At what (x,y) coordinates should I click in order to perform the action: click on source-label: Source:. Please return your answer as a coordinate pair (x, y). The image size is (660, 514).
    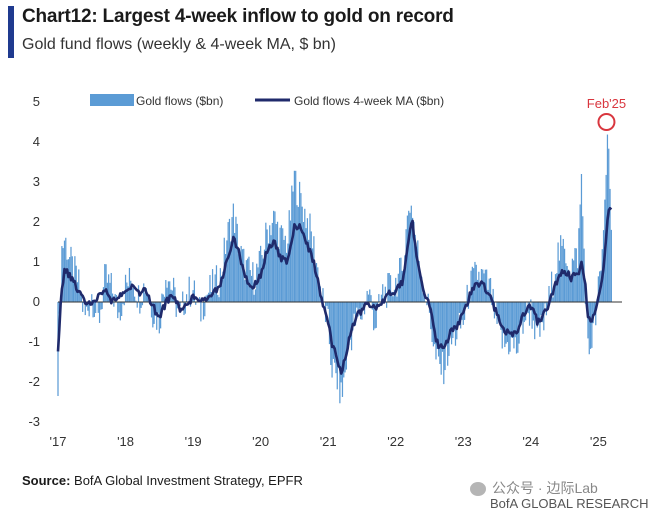
    Looking at the image, I should click on (46, 480).